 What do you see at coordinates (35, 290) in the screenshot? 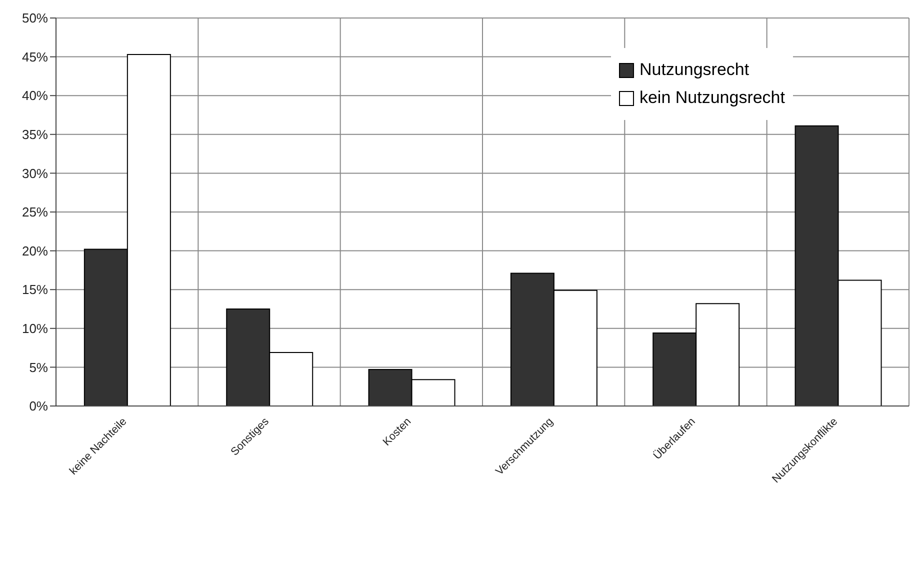
I see `y-tick-label: 15%` at bounding box center [35, 290].